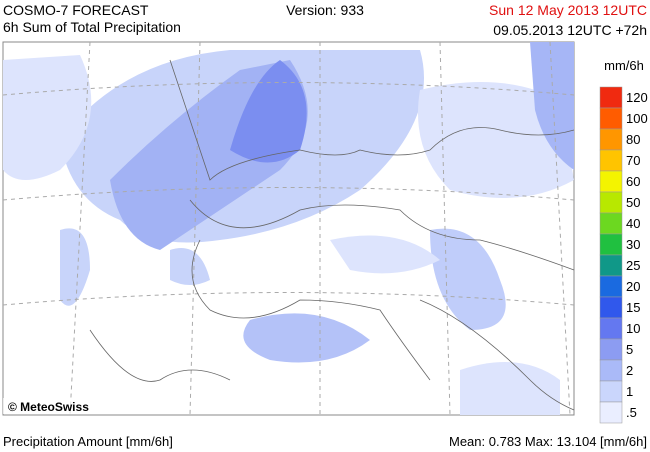 The width and height of the screenshot is (650, 452). Describe the element at coordinates (48, 407) in the screenshot. I see `copyright: © MeteoSwiss` at that location.